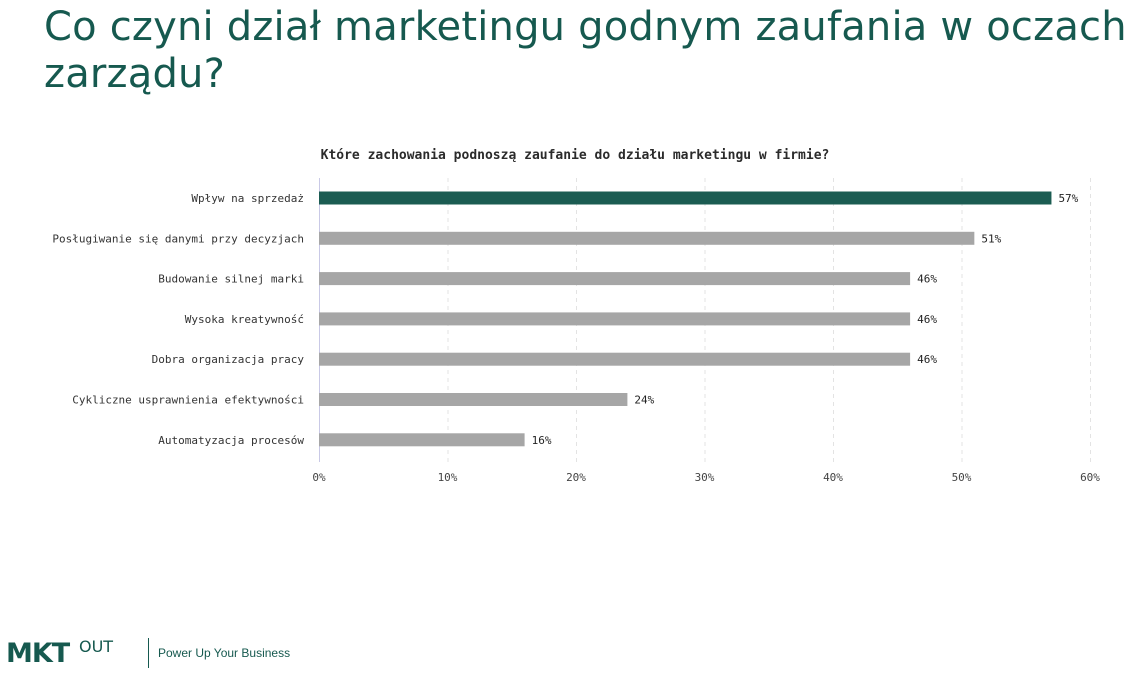 Image resolution: width=1147 pixels, height=674 pixels. I want to click on x-axis-ticks: 0% 10% 20% 30% 40% 50% 60%, so click(706, 477).